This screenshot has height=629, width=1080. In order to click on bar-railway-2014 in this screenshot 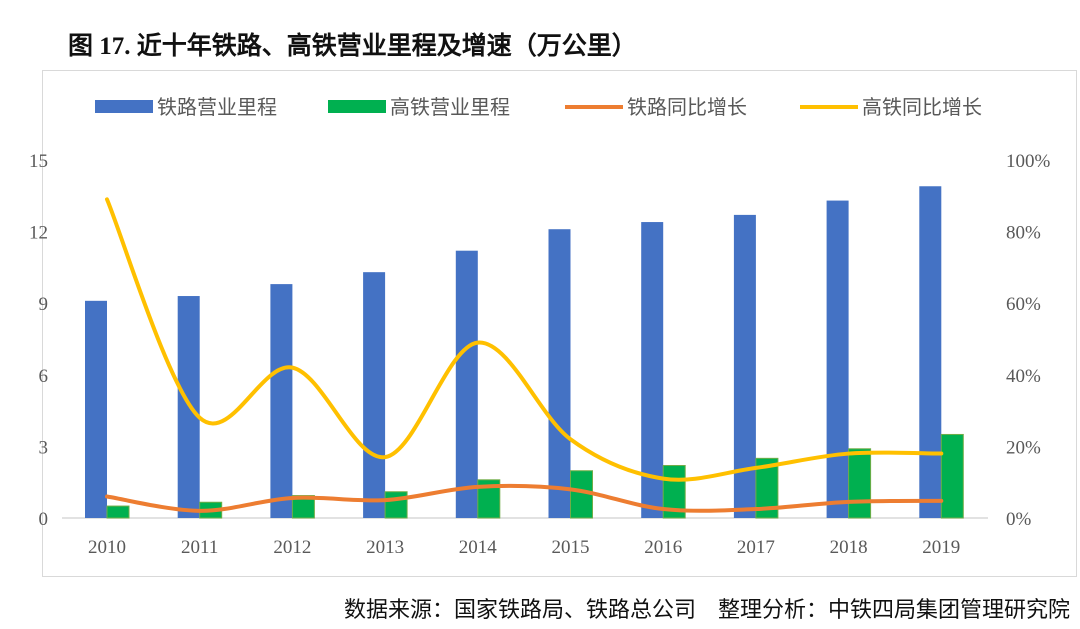, I will do `click(466, 384)`.